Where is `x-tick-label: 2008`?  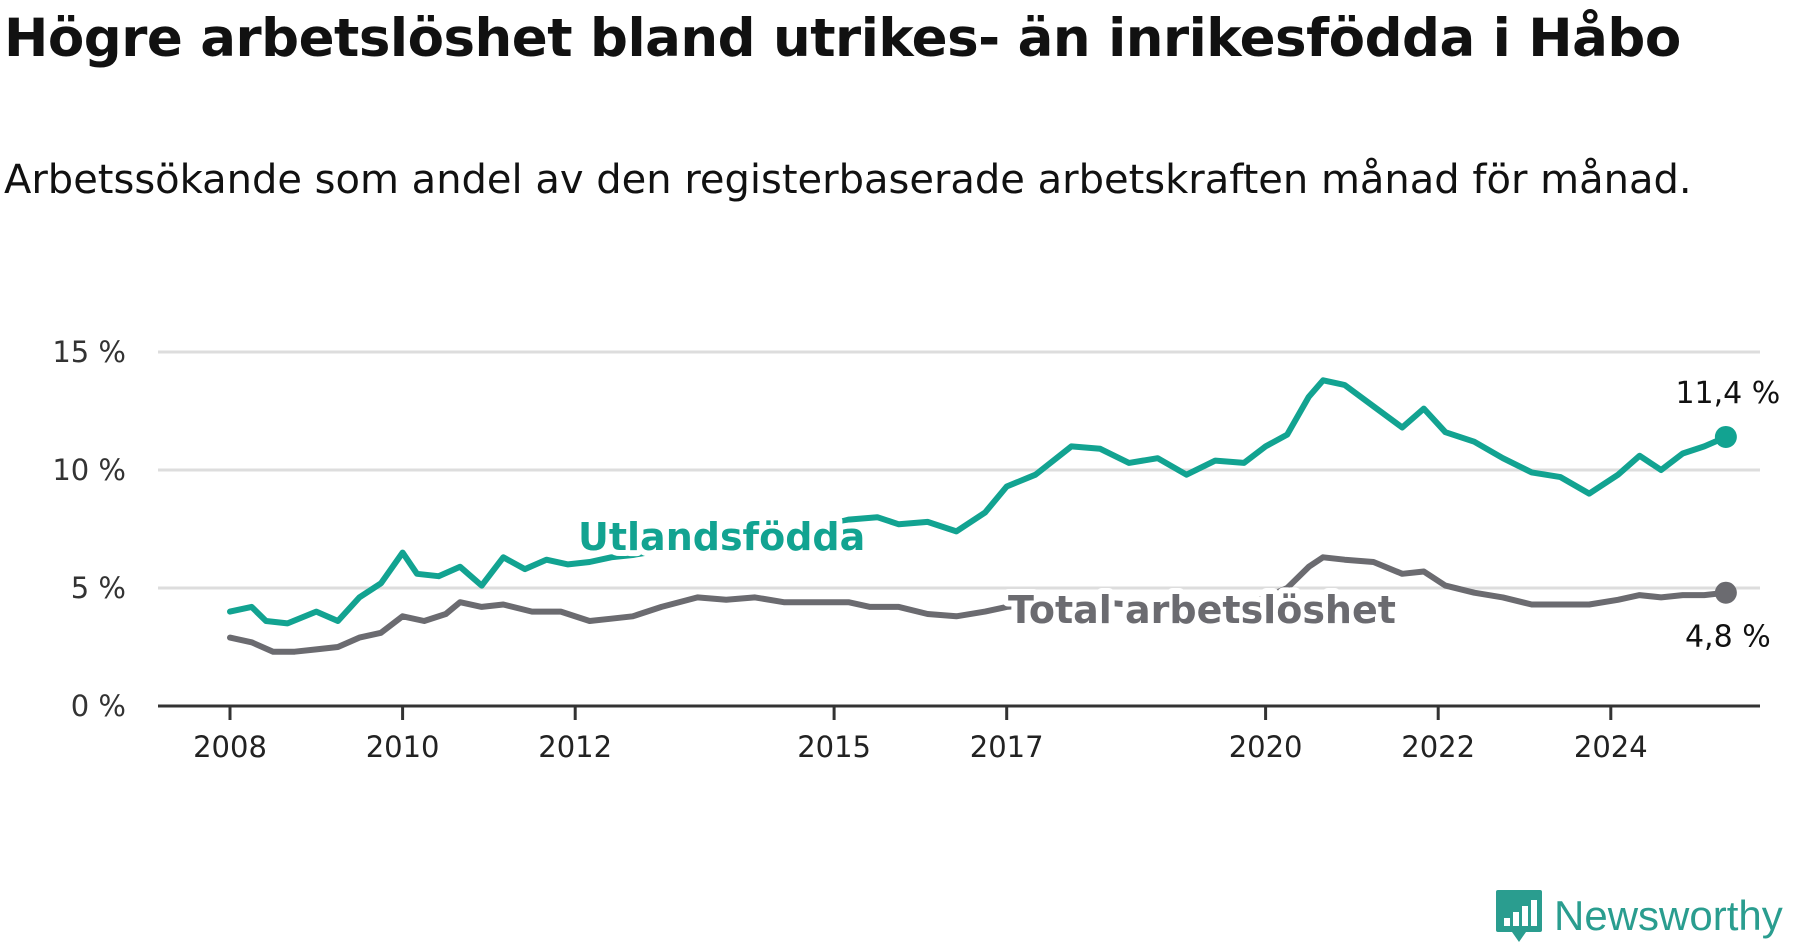 x-tick-label: 2008 is located at coordinates (230, 747).